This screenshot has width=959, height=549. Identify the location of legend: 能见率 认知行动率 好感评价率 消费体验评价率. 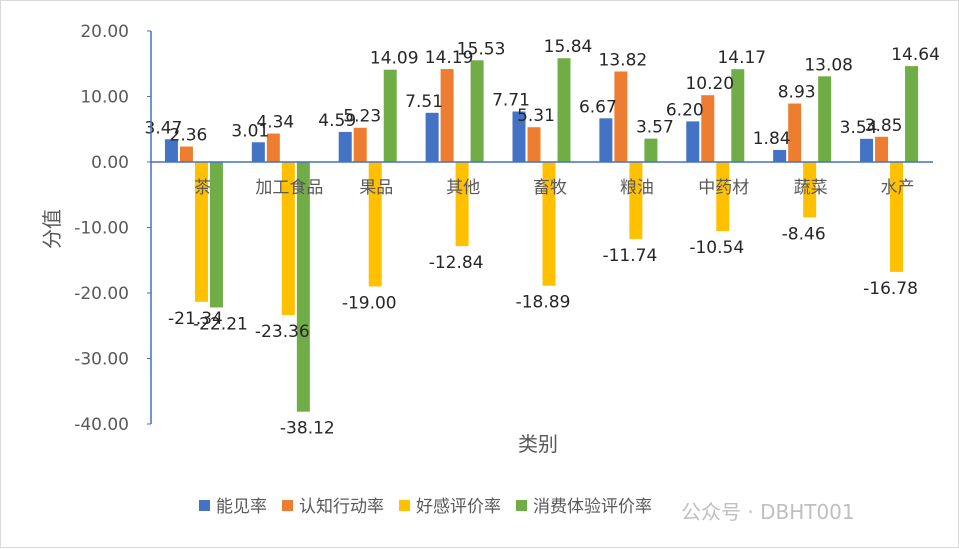
(425, 507).